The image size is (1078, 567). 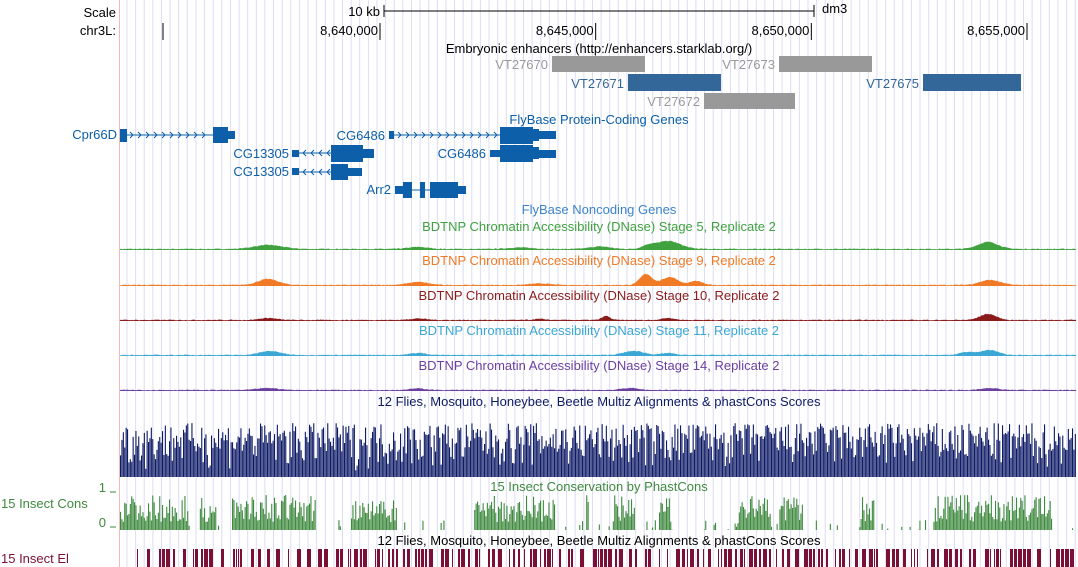 I want to click on gene-CG6486-a: CG6486, so click(x=446, y=135).